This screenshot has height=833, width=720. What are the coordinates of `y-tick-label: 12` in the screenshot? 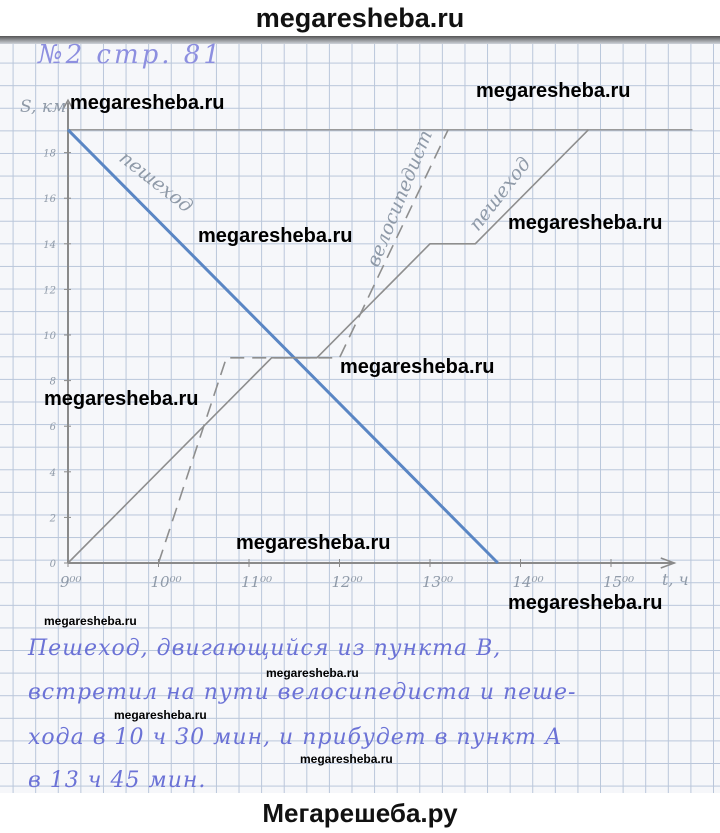 It's located at (49, 290).